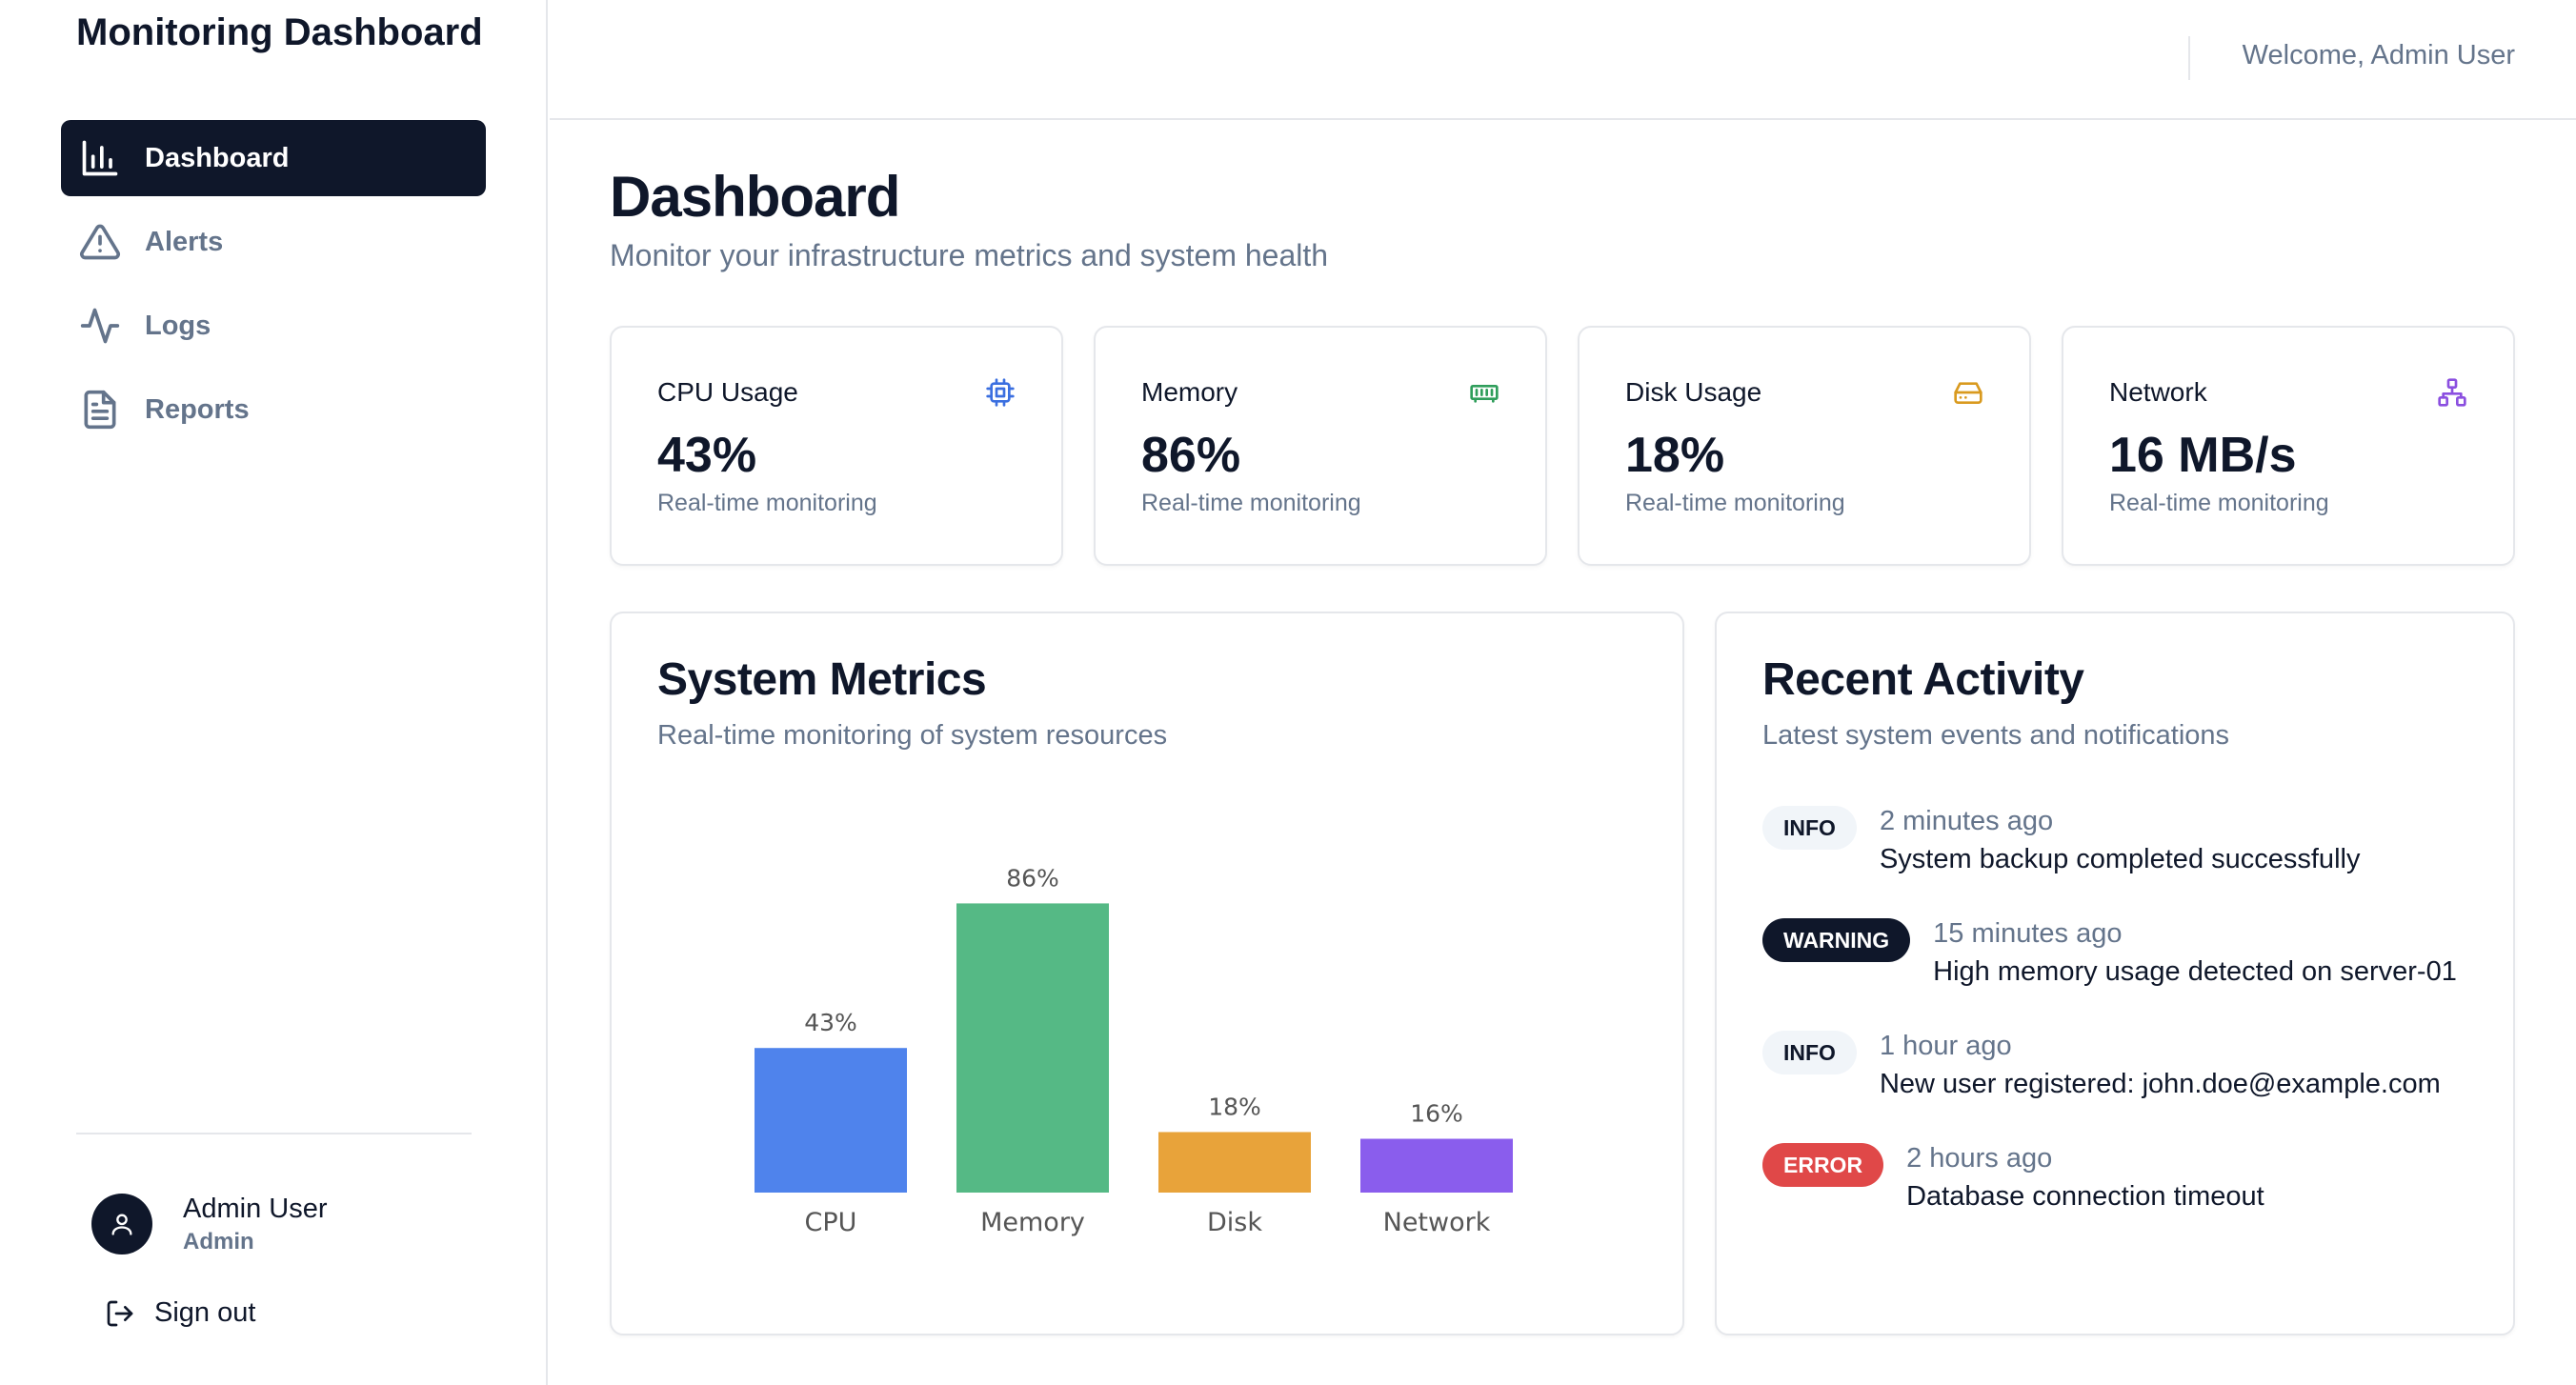  I want to click on panel-title: Recent Activity, so click(1923, 679).